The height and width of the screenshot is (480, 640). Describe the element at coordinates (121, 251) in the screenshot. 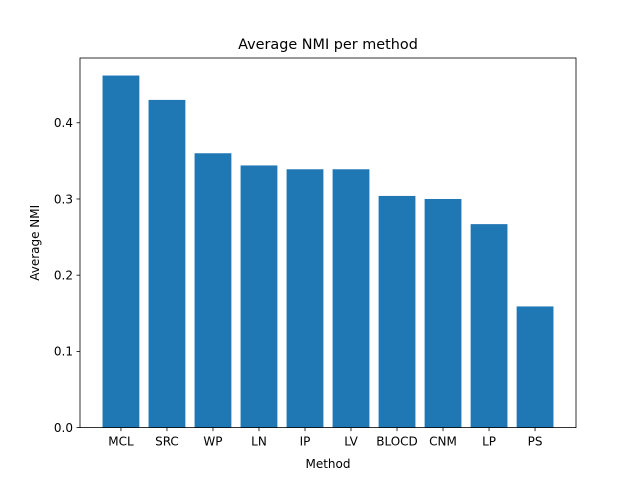

I see `bar-mcl` at that location.